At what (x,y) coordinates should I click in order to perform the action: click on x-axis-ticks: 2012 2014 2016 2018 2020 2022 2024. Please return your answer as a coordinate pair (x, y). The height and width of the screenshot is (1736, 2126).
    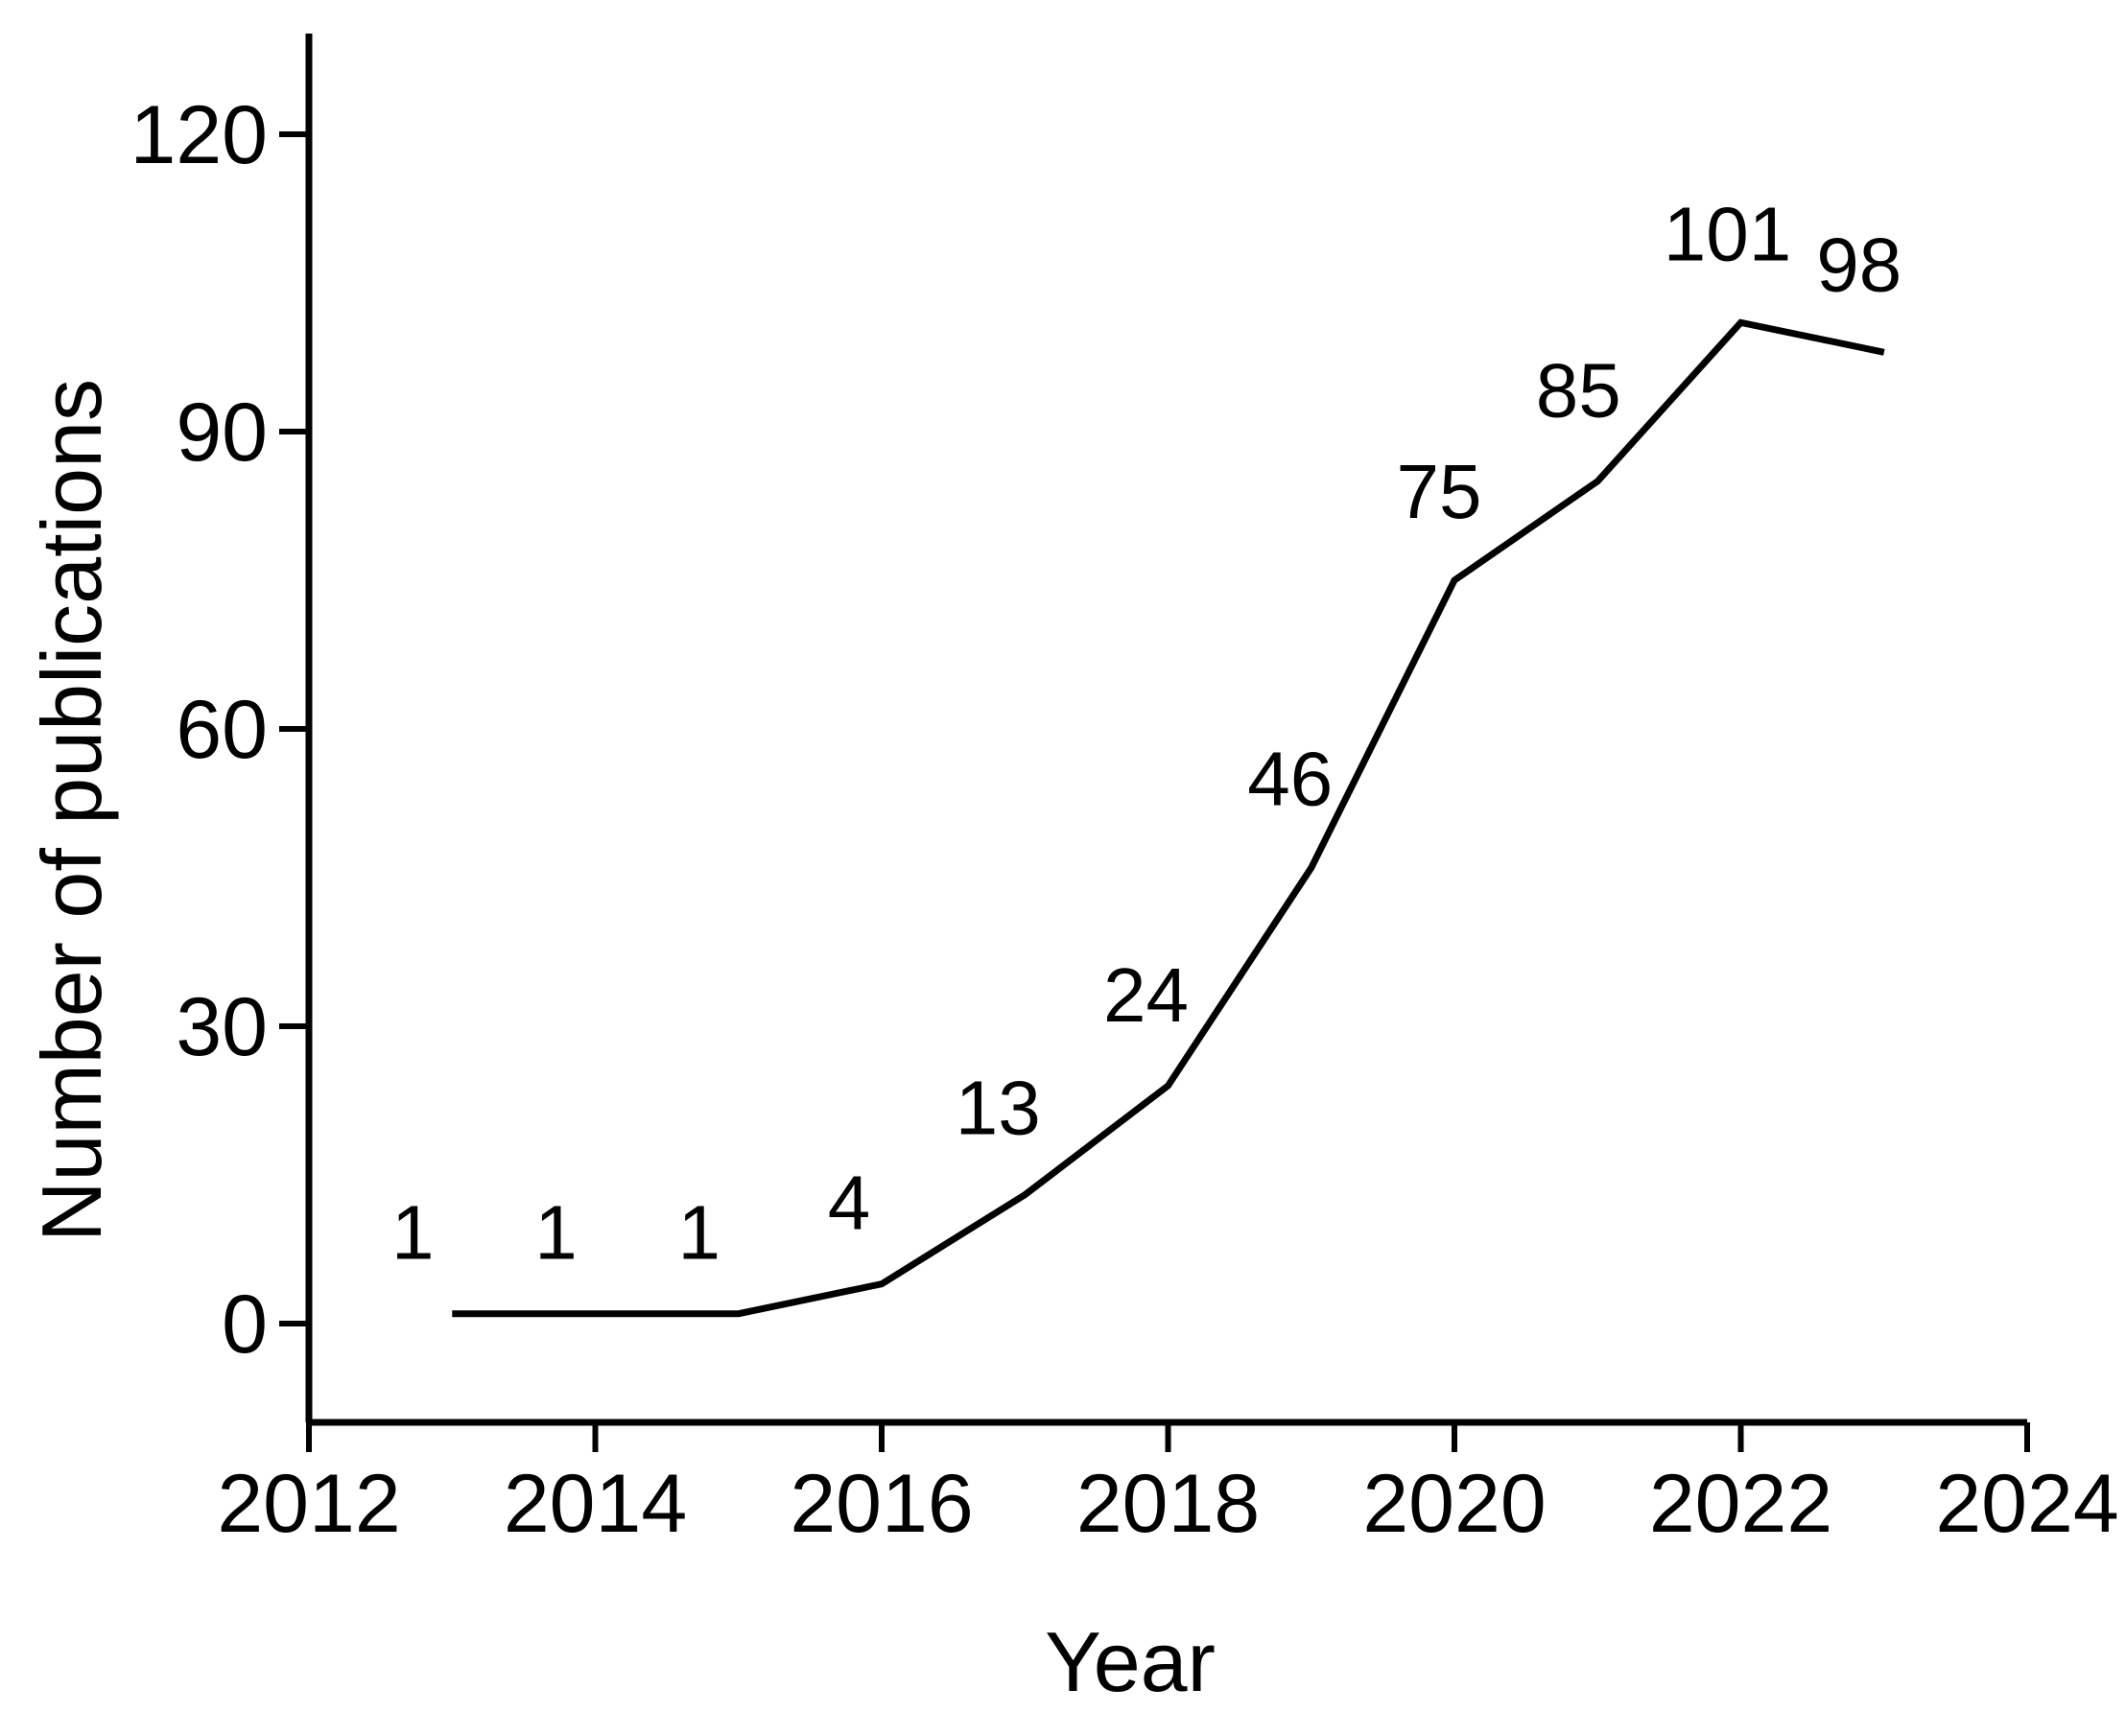
    Looking at the image, I should click on (1168, 1486).